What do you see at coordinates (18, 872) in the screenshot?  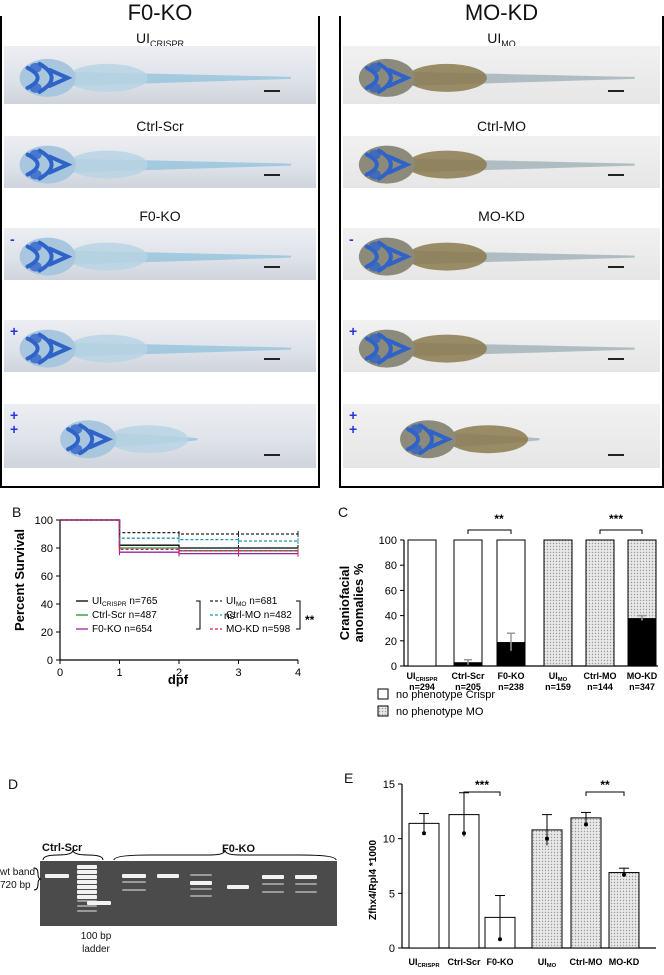 I see `wt-band-text: wt band` at bounding box center [18, 872].